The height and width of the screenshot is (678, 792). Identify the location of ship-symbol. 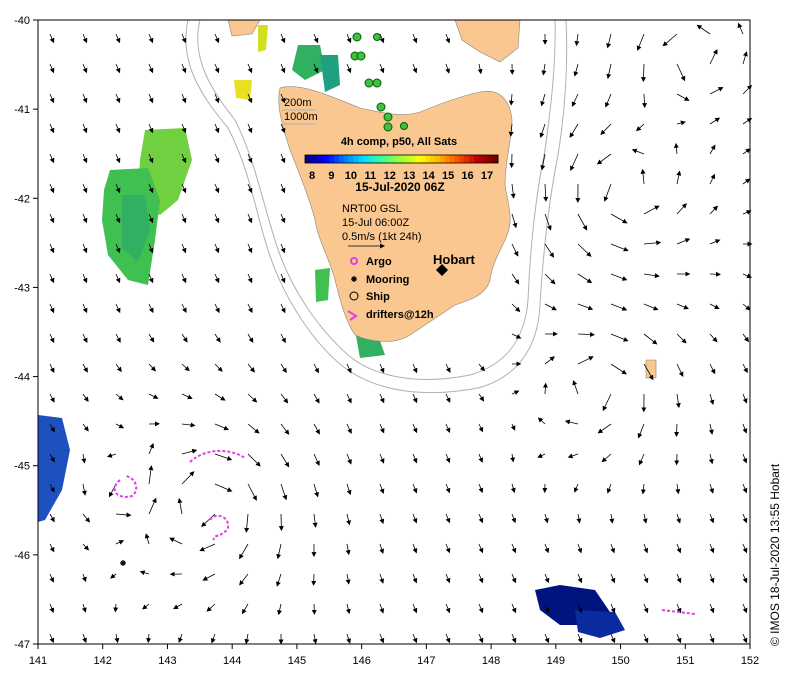
(354, 296).